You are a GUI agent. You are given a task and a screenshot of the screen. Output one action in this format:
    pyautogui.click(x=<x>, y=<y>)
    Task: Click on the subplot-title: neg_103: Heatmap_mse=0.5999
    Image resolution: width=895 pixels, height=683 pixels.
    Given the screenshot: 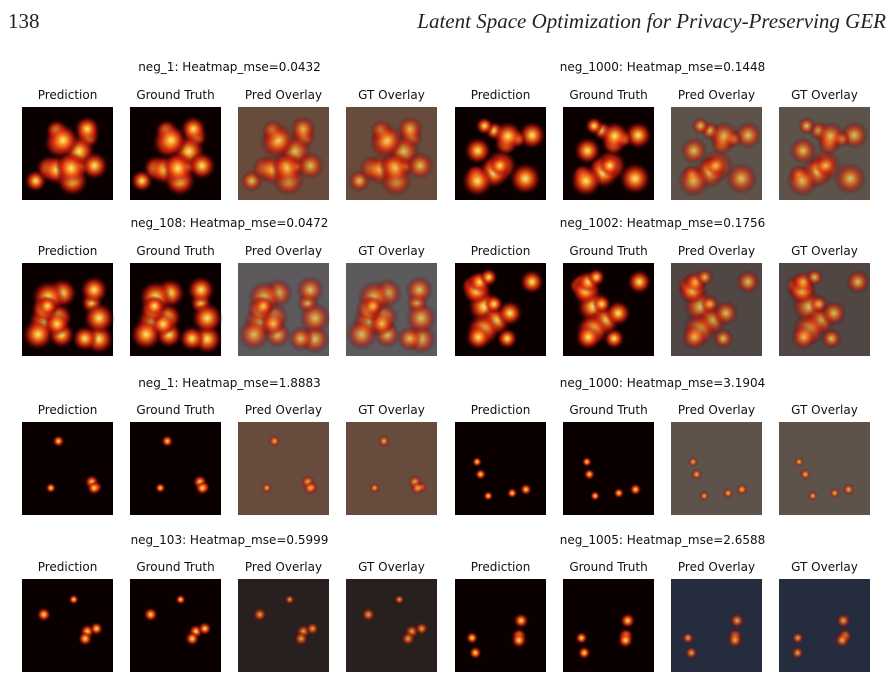 What is the action you would take?
    pyautogui.click(x=230, y=540)
    